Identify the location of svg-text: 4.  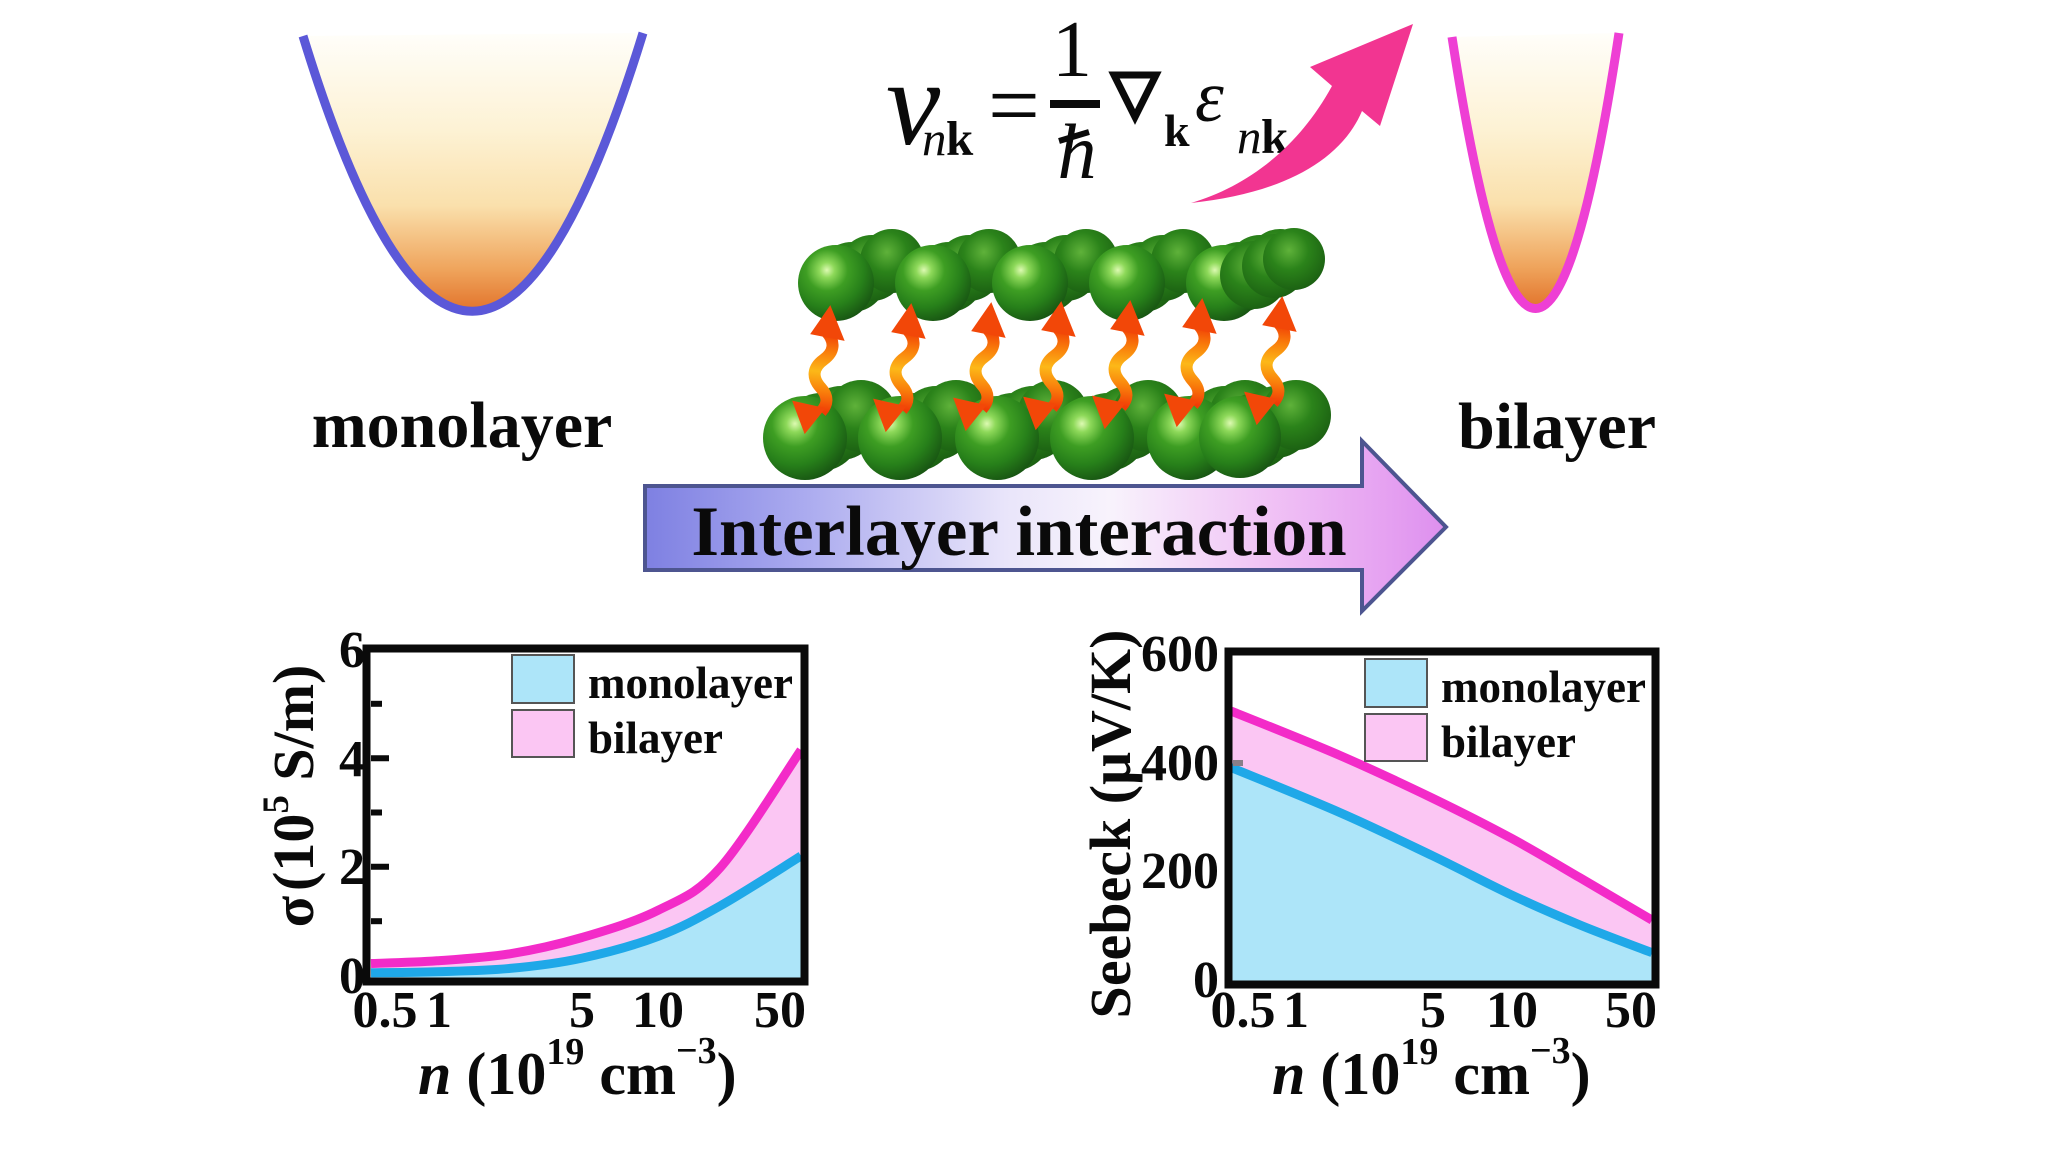
(352, 759).